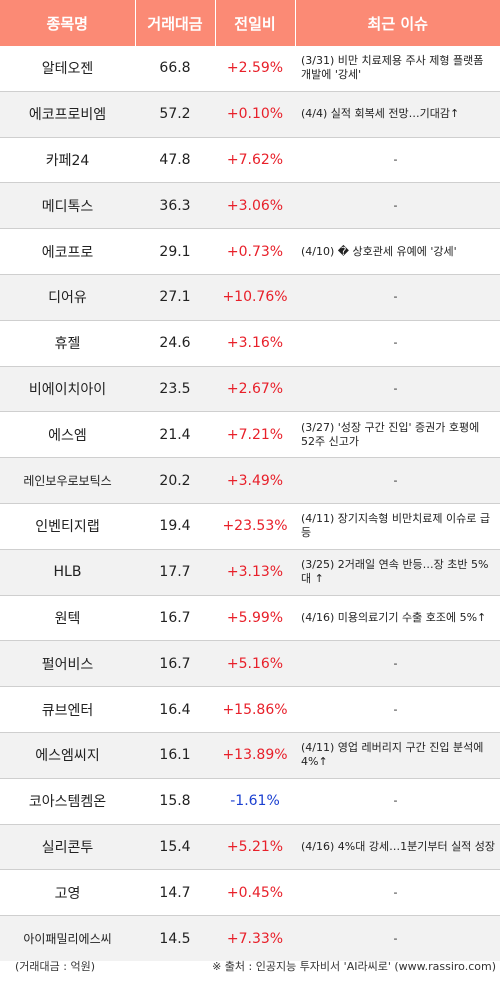 The width and height of the screenshot is (500, 990). I want to click on unit-note: (거래대금 : 억원), so click(55, 966).